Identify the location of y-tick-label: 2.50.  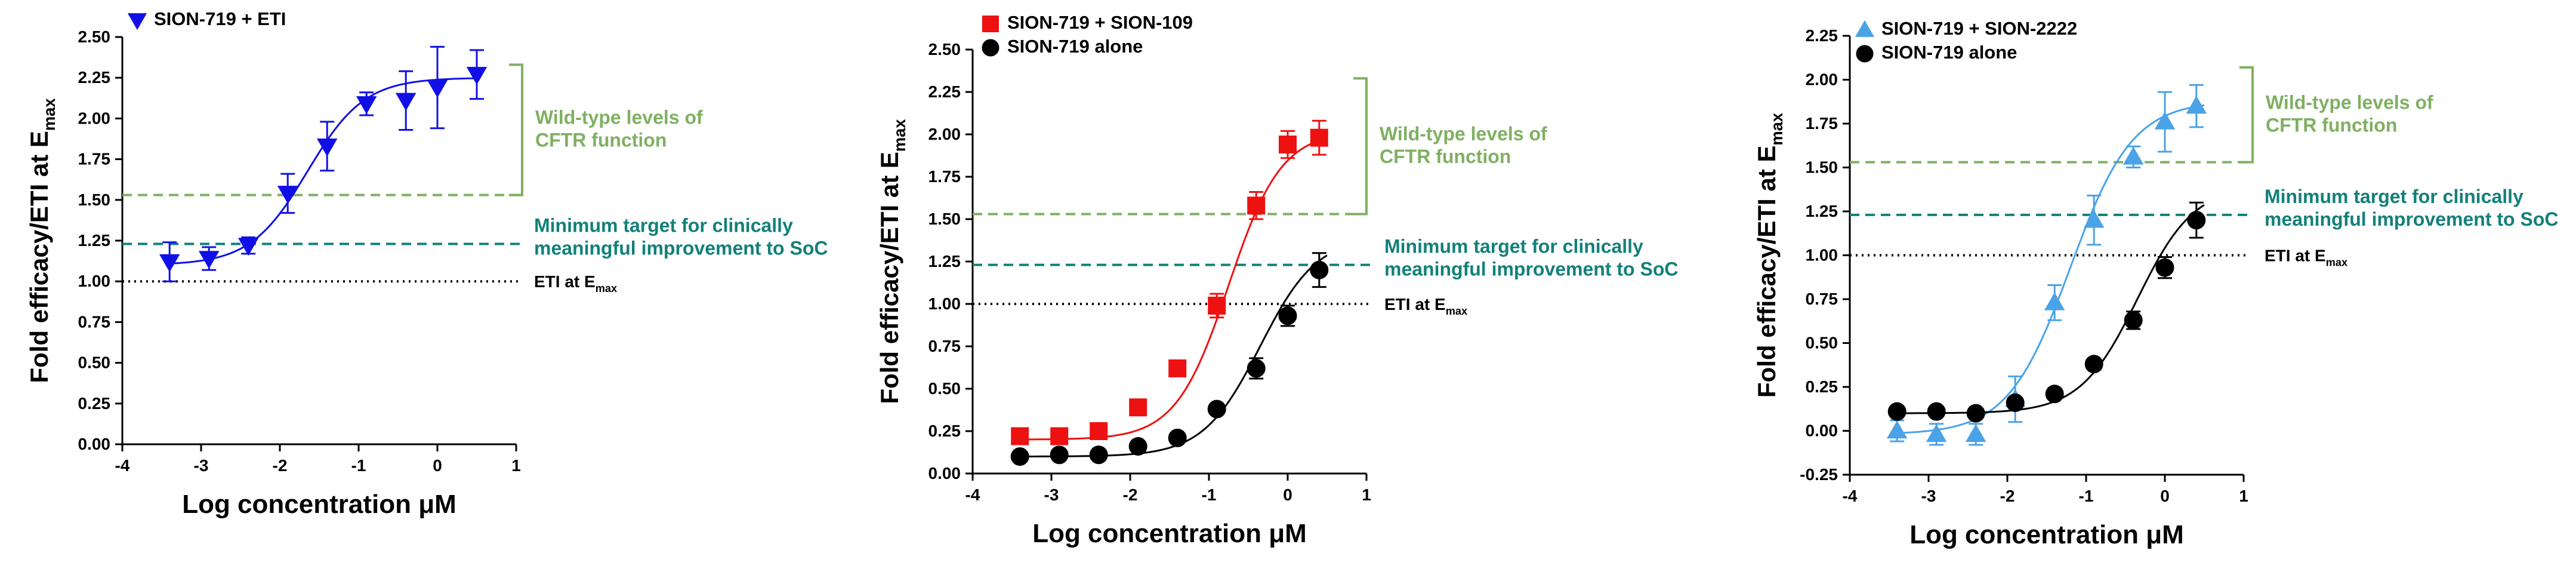
(94, 36).